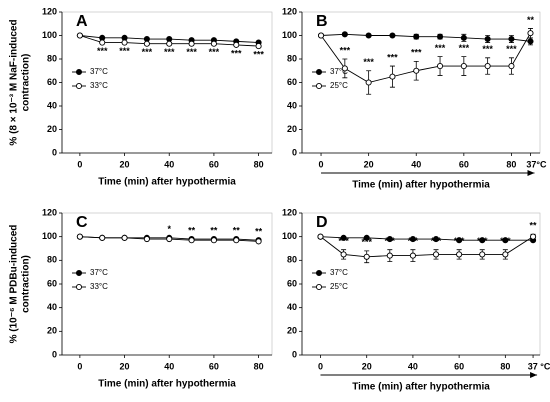 This screenshot has height=402, width=550. Describe the element at coordinates (339, 85) in the screenshot. I see `legend-label: 25°C` at that location.